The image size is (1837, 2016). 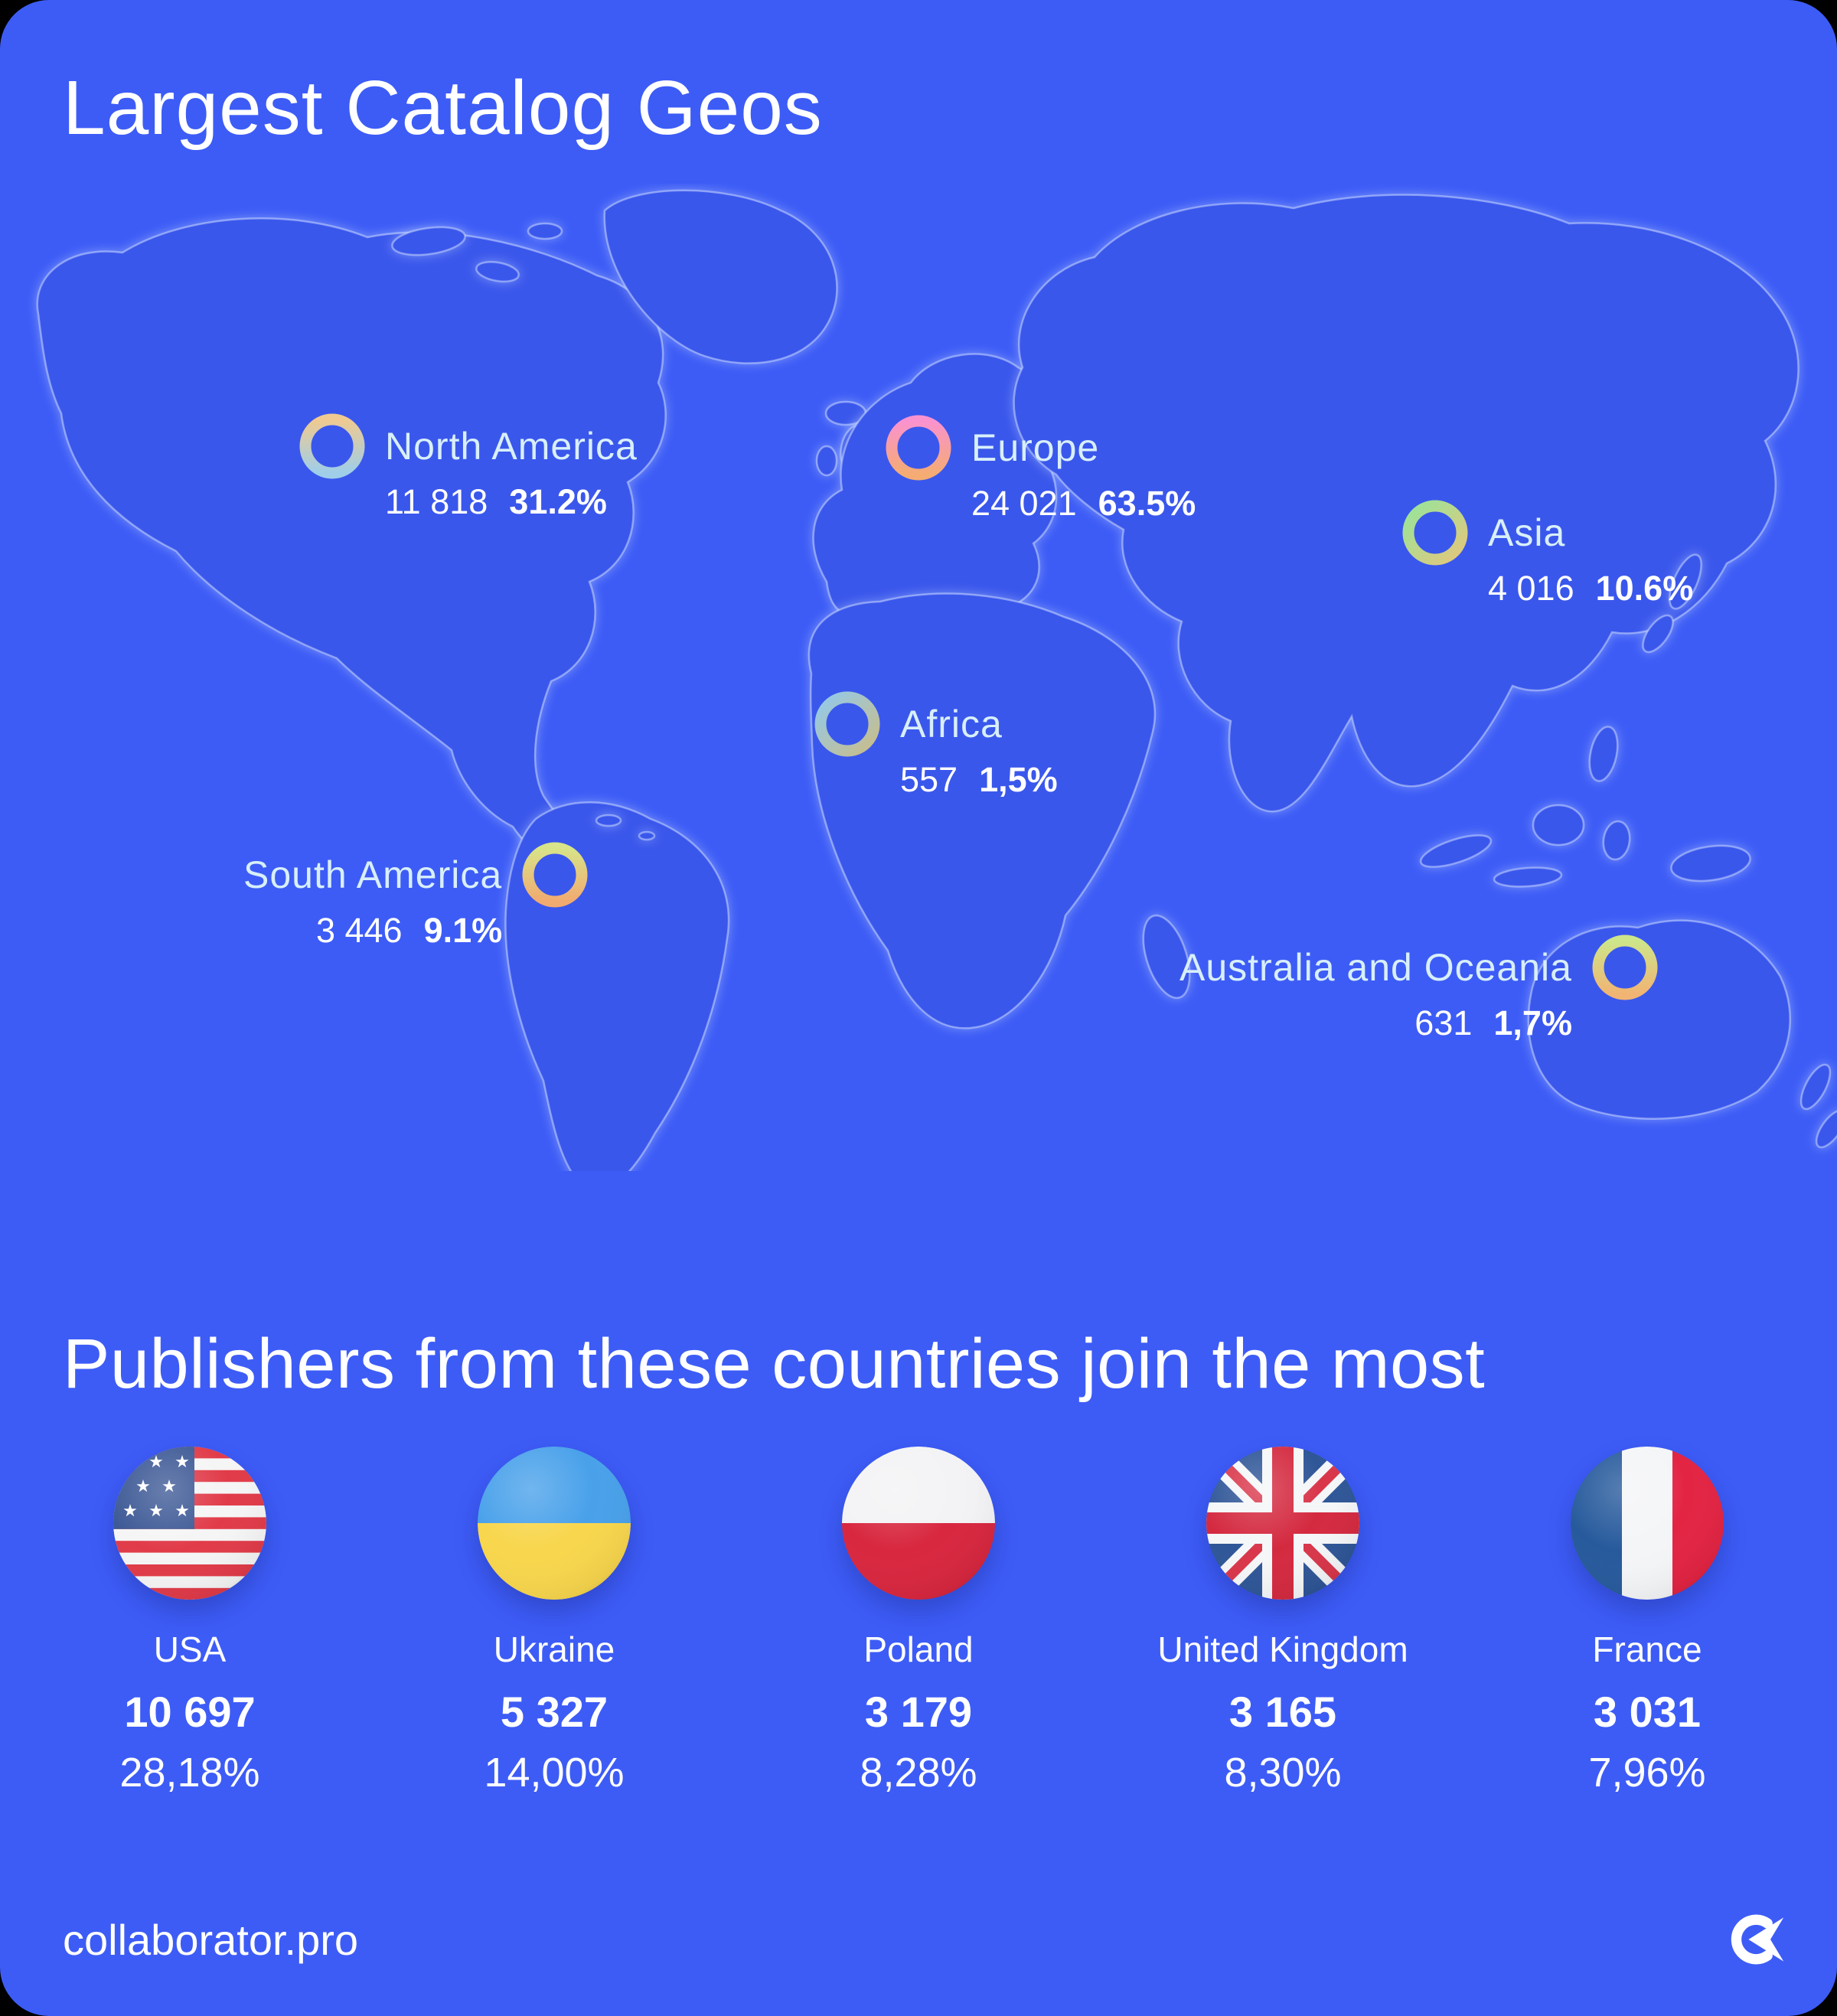 I want to click on continent-africa, so click(x=982, y=810).